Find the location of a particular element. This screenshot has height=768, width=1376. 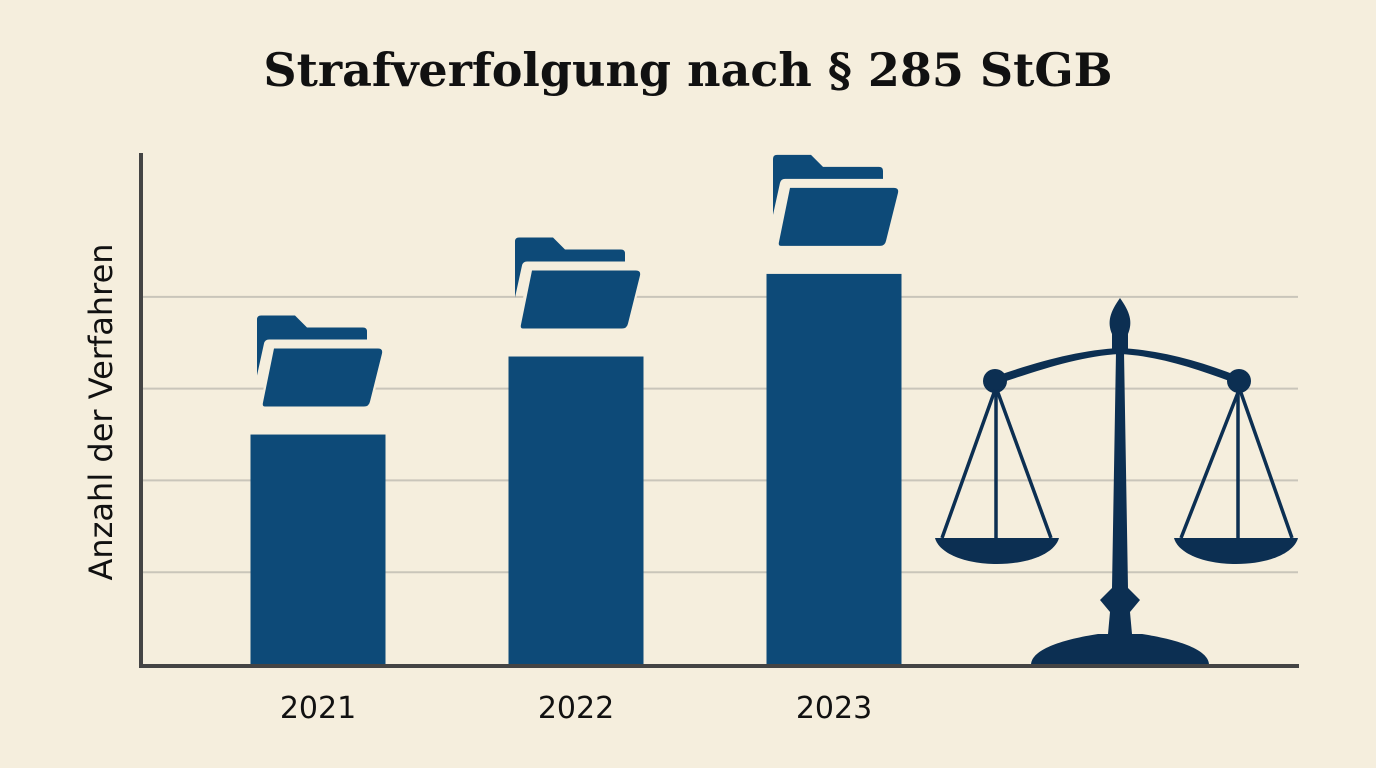

x-tick-label-2021: 2021 is located at coordinates (318, 708).